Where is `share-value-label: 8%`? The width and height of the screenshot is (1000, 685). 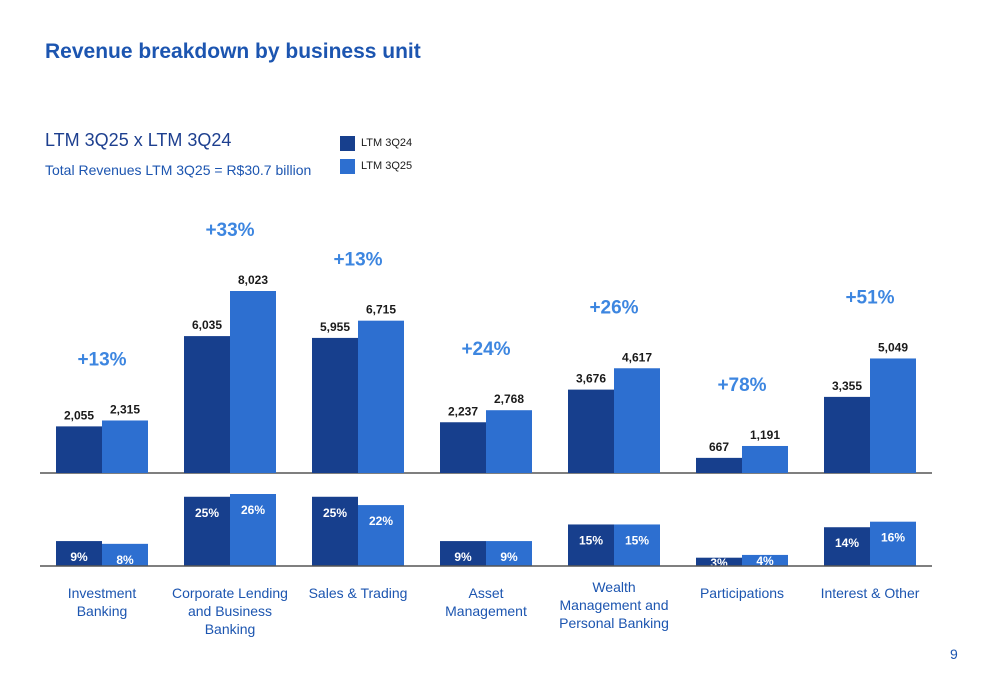 share-value-label: 8% is located at coordinates (125, 560).